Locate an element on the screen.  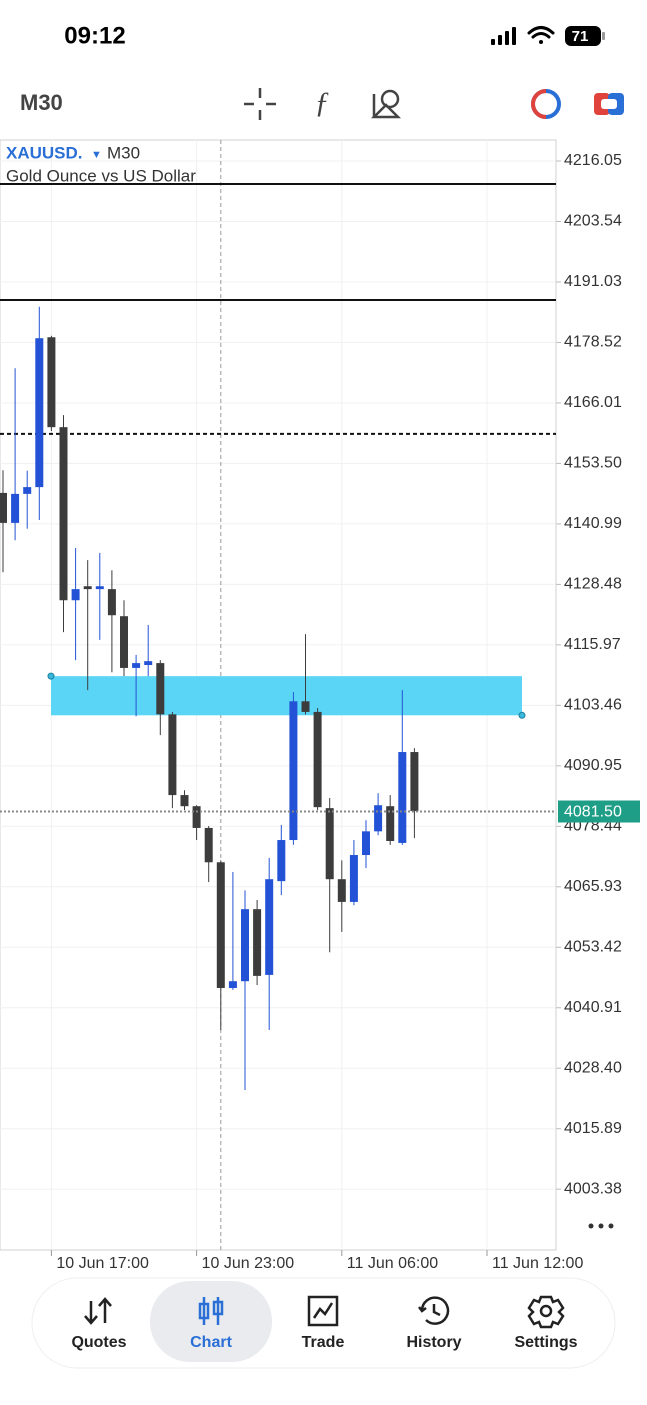
y-tick-label: 4191.03 is located at coordinates (593, 281).